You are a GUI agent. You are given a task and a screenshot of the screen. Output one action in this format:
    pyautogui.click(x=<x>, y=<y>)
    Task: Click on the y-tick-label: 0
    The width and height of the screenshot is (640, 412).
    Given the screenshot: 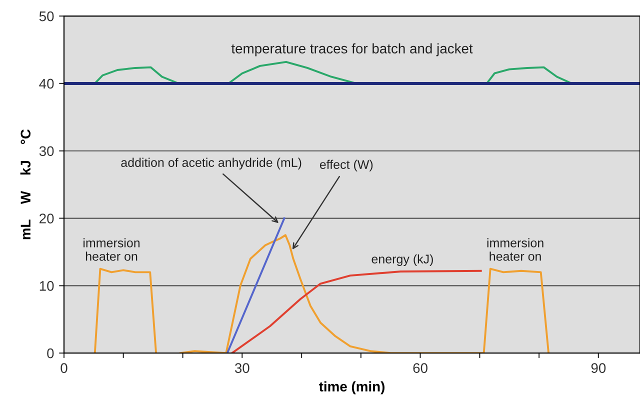 What is the action you would take?
    pyautogui.click(x=50, y=353)
    